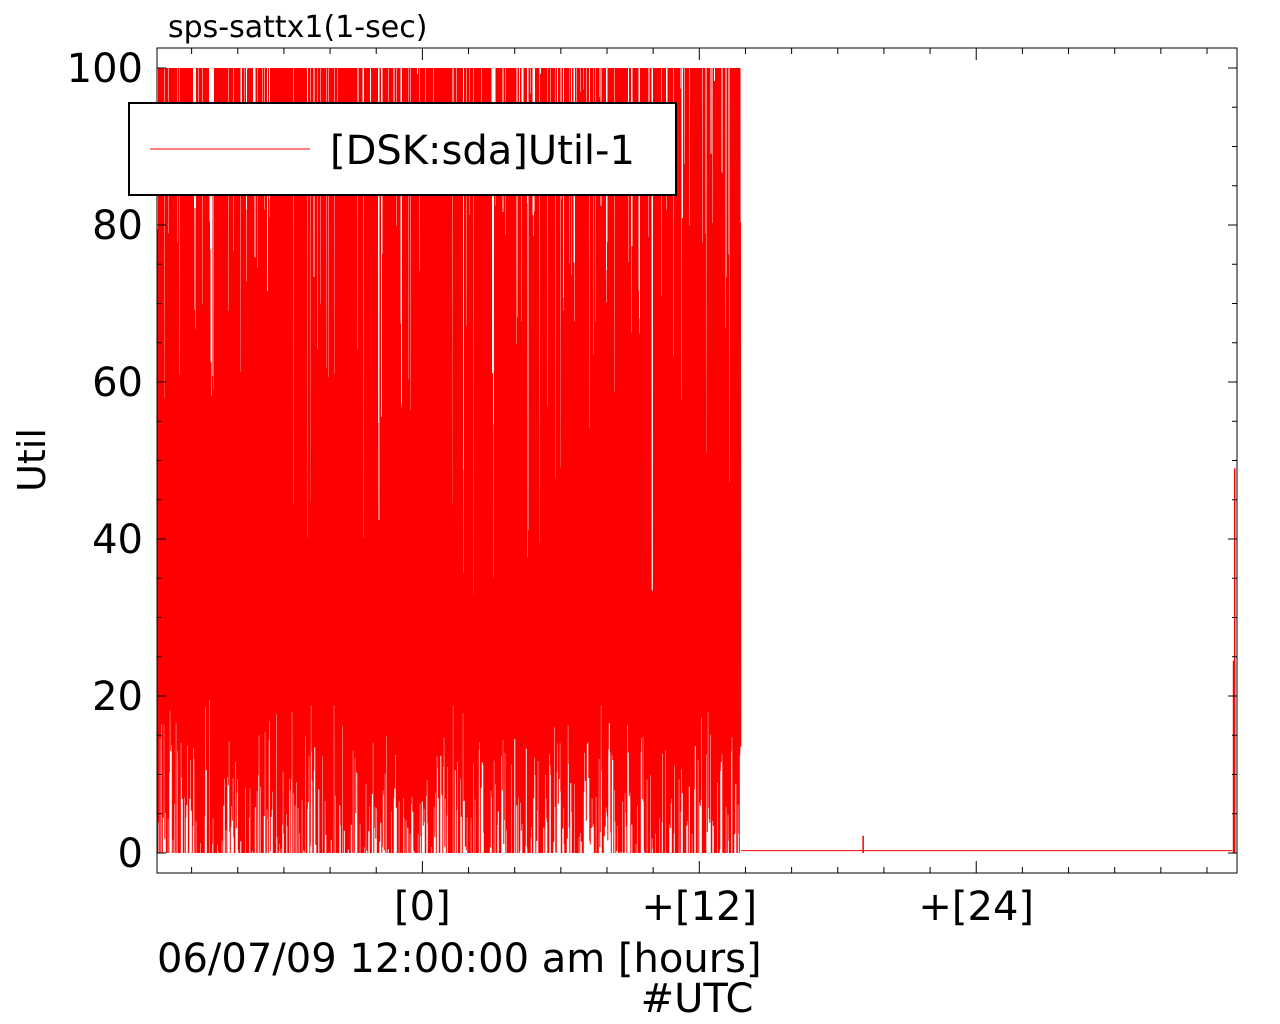  Describe the element at coordinates (459, 959) in the screenshot. I see `x-axis-label: 06/07/09 12:00:00 am [hours]` at that location.